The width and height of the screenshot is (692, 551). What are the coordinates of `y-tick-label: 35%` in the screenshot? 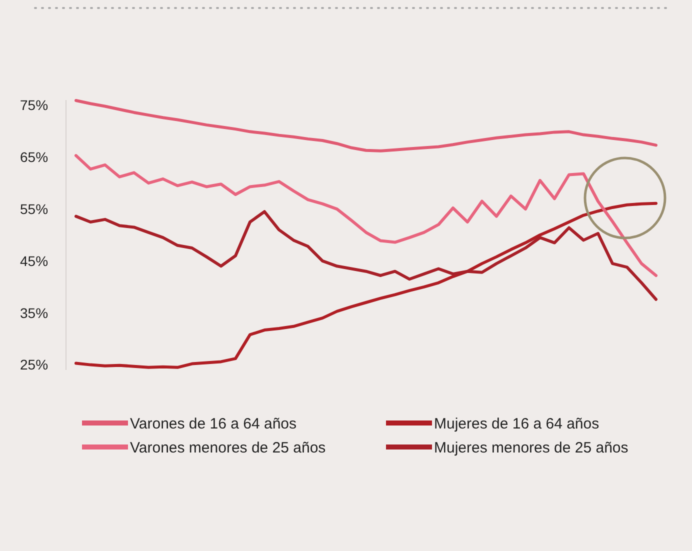 It's located at (34, 312).